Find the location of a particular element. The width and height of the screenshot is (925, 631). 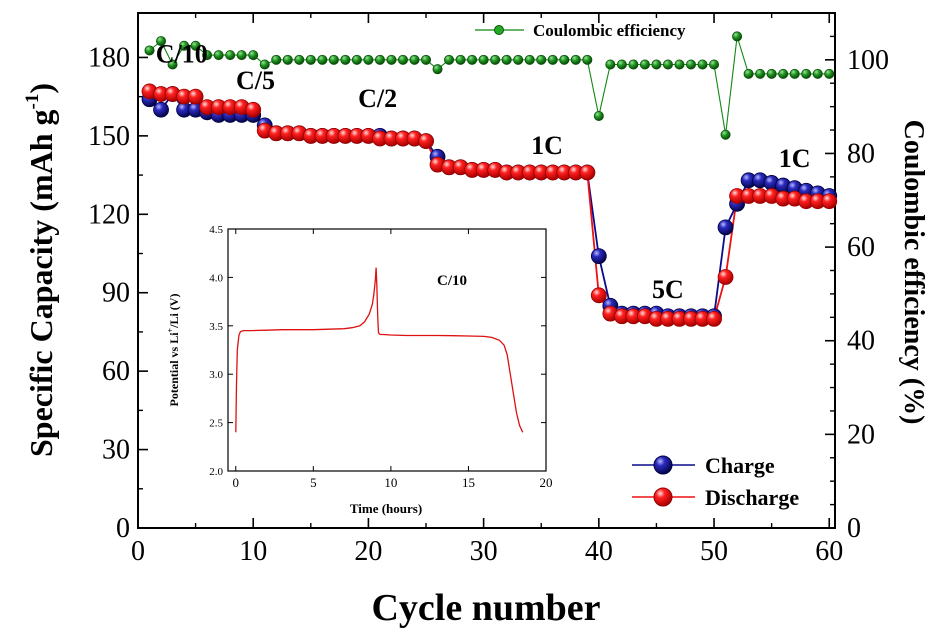

inset-y-tick-label: 4.0 is located at coordinates (216, 278).